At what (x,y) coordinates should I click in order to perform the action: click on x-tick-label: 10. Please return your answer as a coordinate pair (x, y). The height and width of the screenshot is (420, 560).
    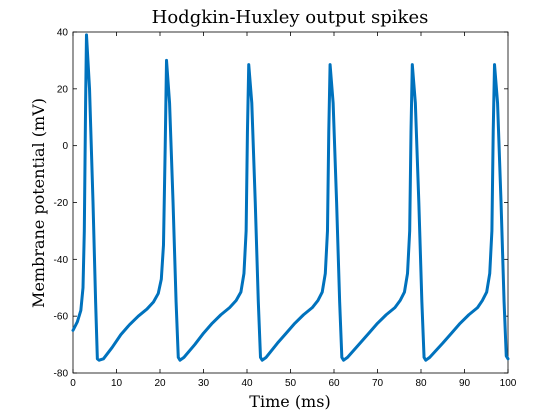
    Looking at the image, I should click on (117, 383).